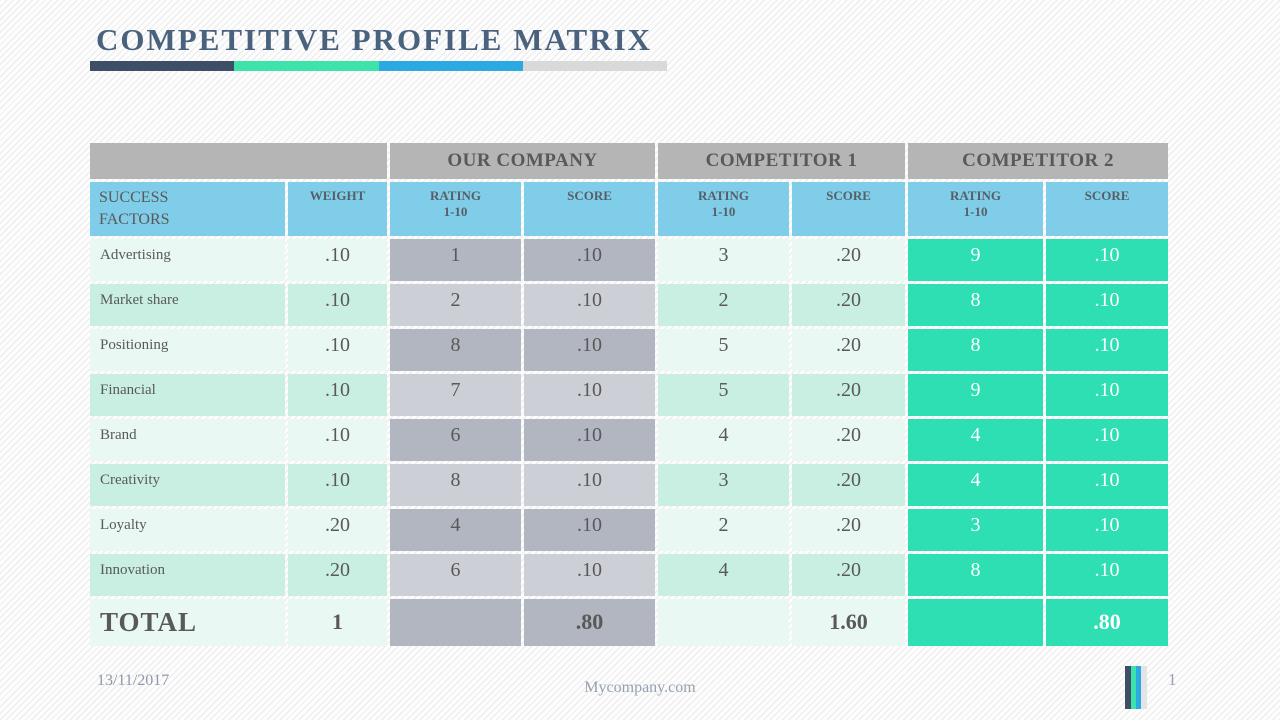 The image size is (1280, 720). I want to click on group-header-empty-cell, so click(238, 161).